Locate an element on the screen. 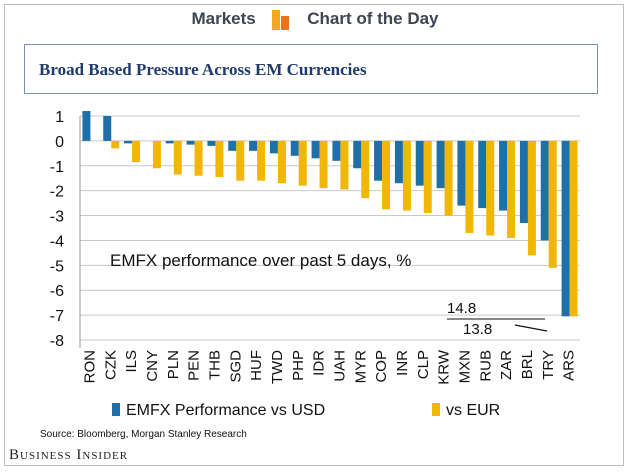 The height and width of the screenshot is (472, 630). x-tick-label: MXN is located at coordinates (464, 366).